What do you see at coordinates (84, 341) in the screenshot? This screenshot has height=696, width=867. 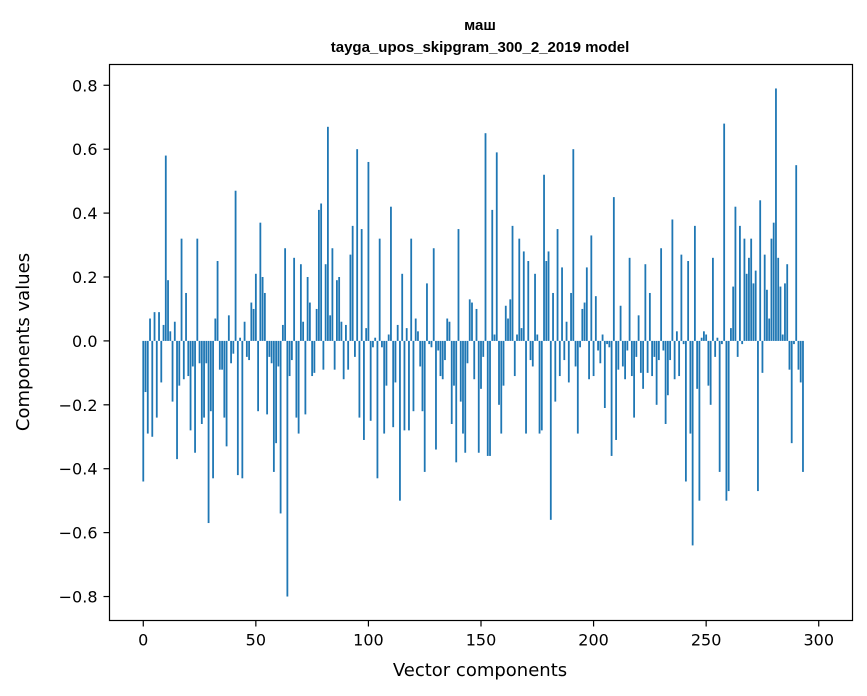 I see `y-axis-ticks: 0.8 0.6 0.4 0.2 0.0 −0.2 −0.4 −0.6 −0.8` at bounding box center [84, 341].